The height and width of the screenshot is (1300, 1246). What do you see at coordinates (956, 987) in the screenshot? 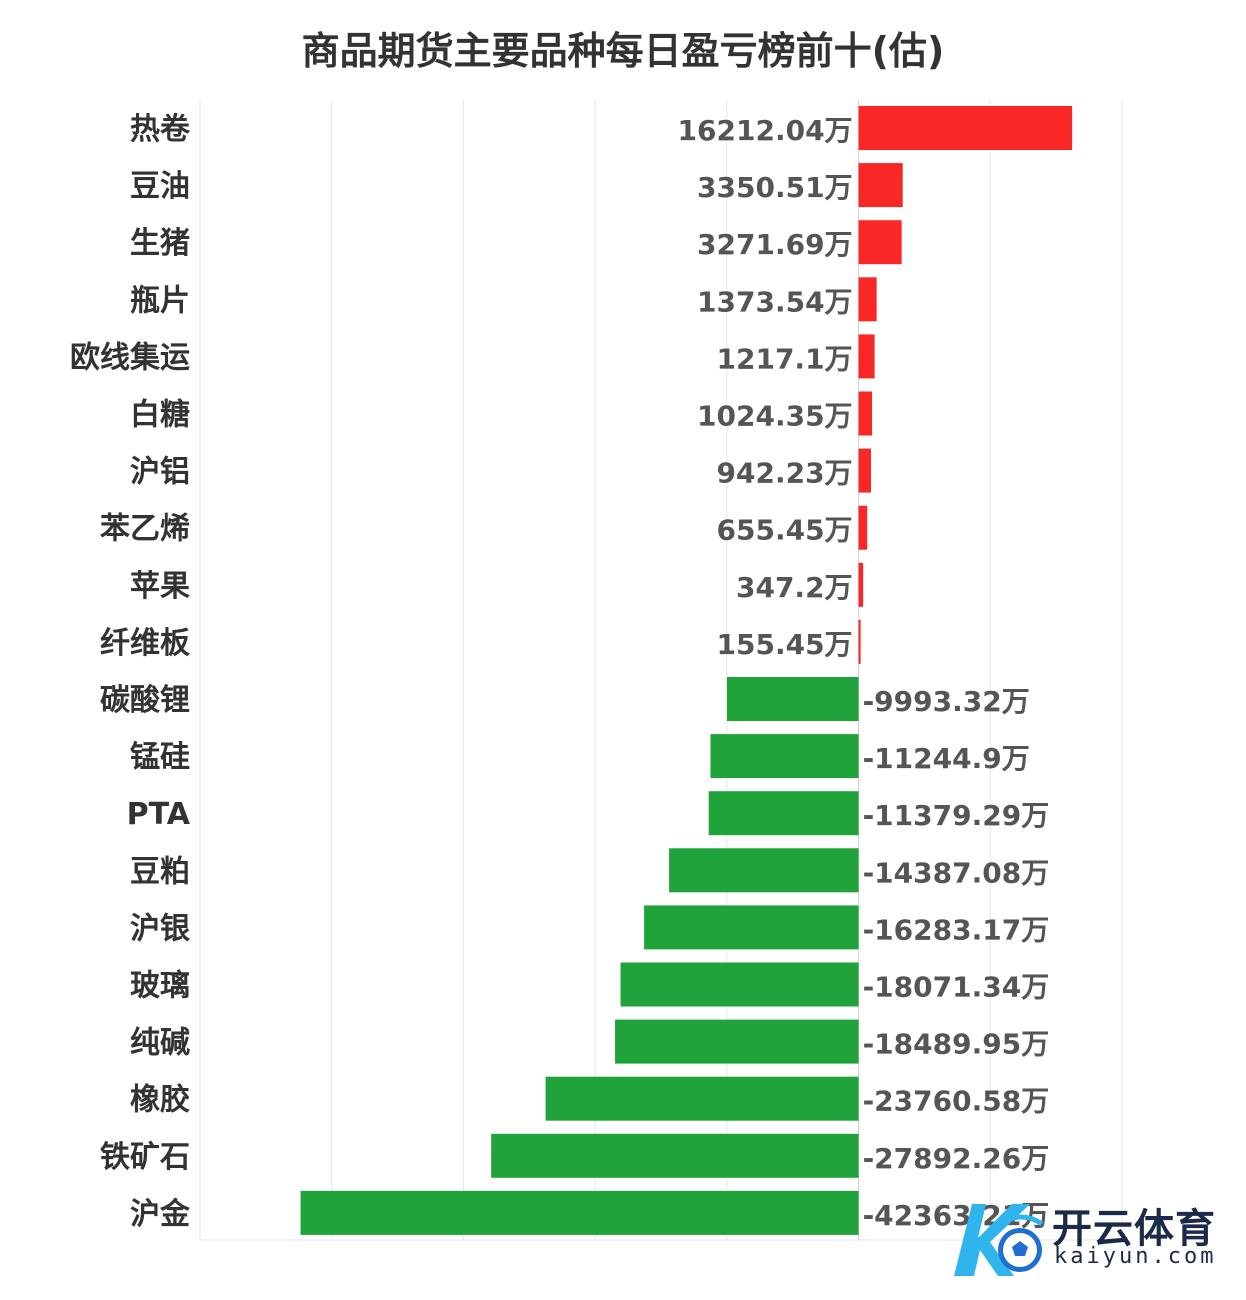
I see `value-label: -18071.34万` at bounding box center [956, 987].